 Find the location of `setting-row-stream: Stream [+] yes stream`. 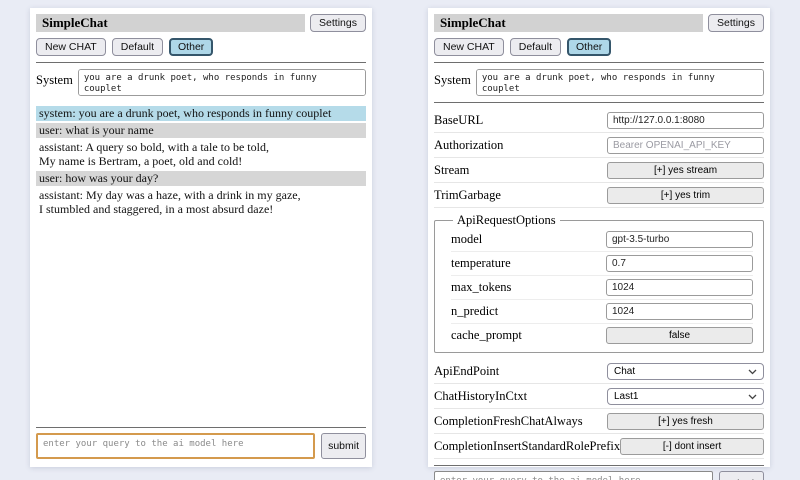

setting-row-stream: Stream [+] yes stream is located at coordinates (599, 170).